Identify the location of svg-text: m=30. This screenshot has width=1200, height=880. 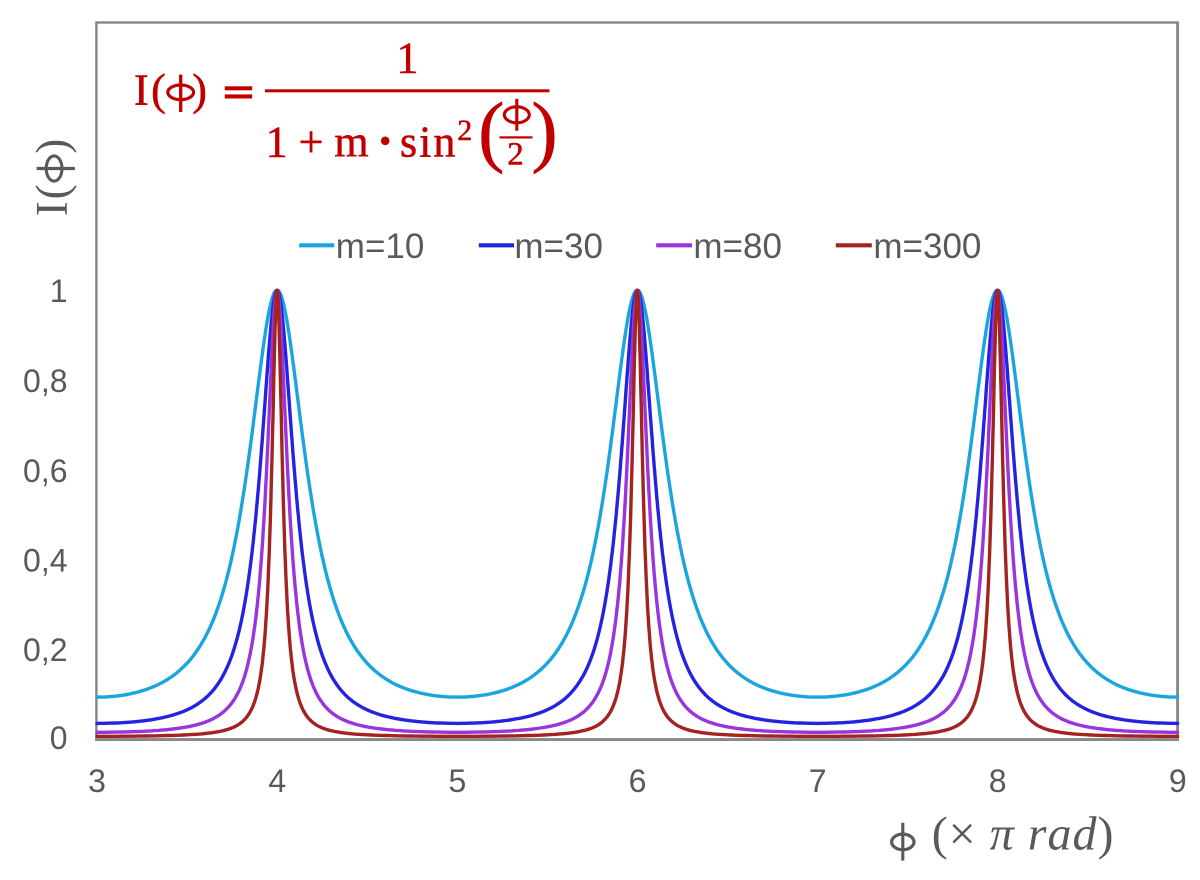
(558, 246).